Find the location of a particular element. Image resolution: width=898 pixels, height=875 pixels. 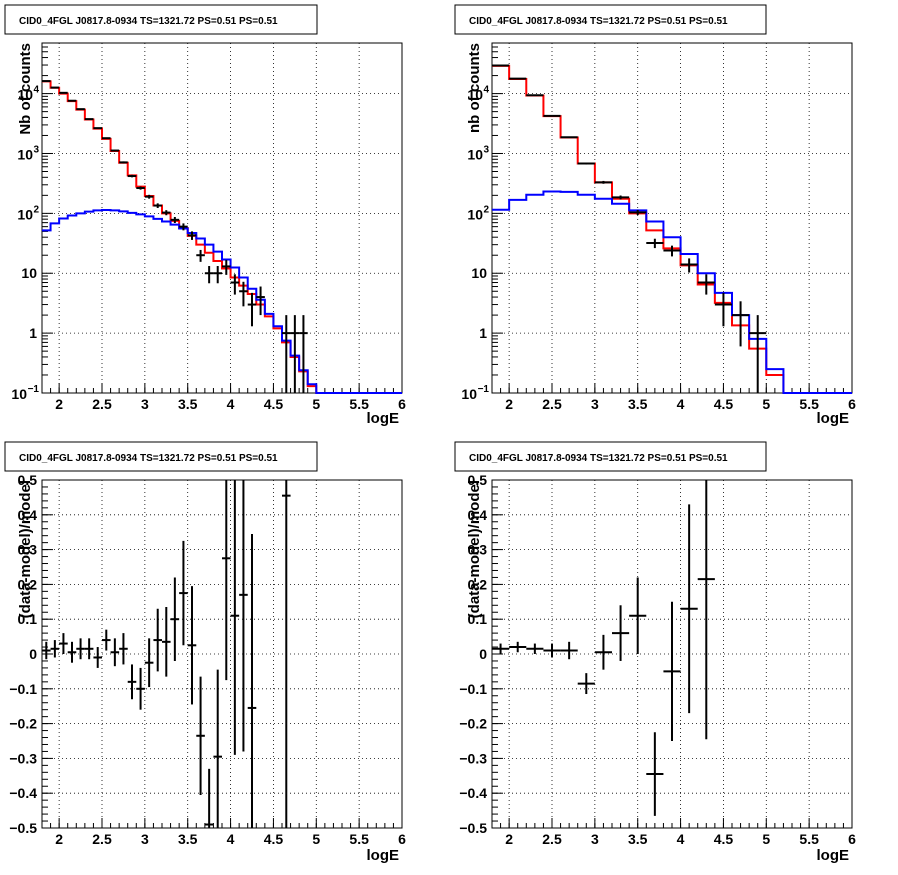

y-axis-label: nb of counts is located at coordinates (474, 88).